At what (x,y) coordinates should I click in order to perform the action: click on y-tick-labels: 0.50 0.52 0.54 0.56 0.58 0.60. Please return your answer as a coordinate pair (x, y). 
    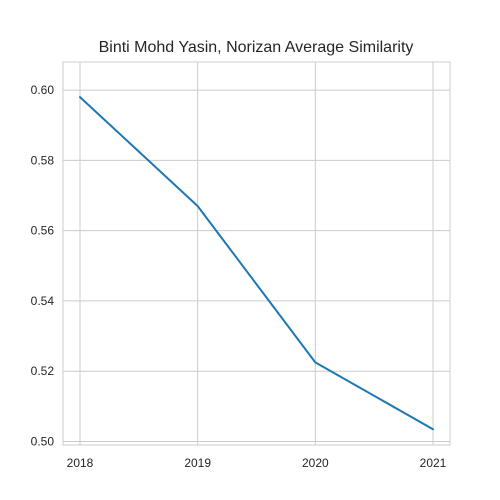
    Looking at the image, I should click on (43, 265).